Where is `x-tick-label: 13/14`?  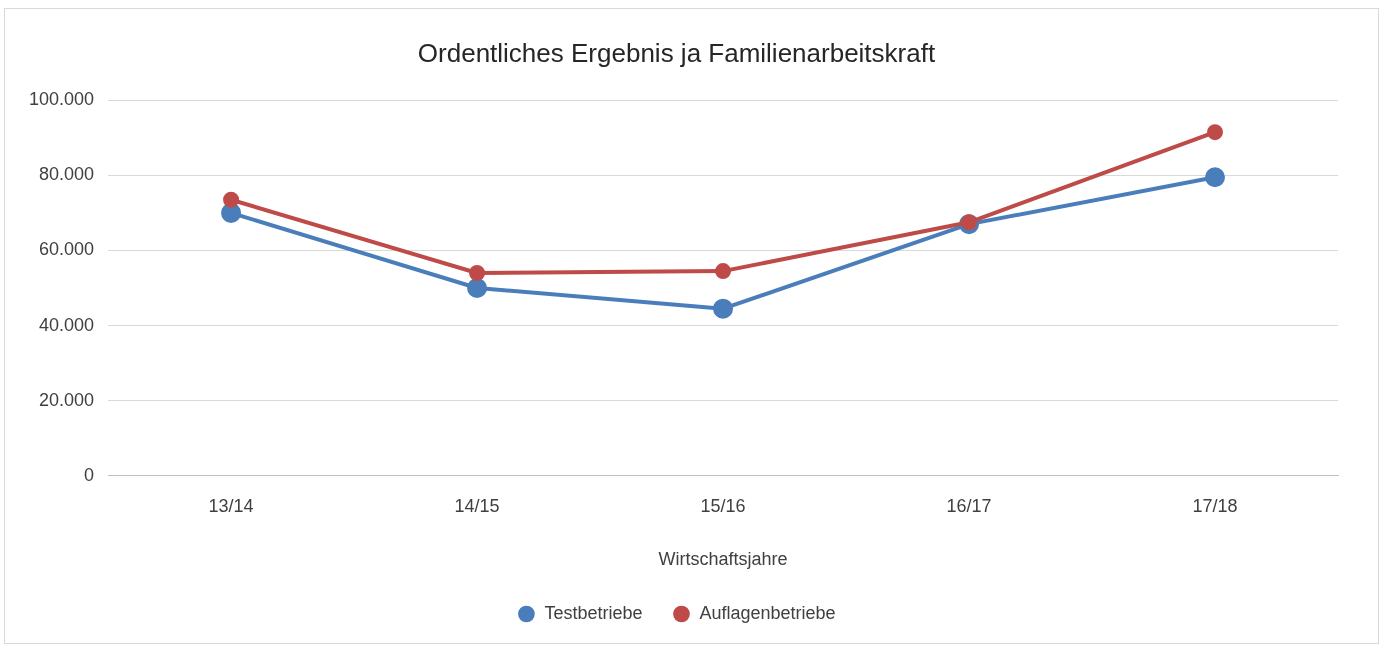
x-tick-label: 13/14 is located at coordinates (231, 505).